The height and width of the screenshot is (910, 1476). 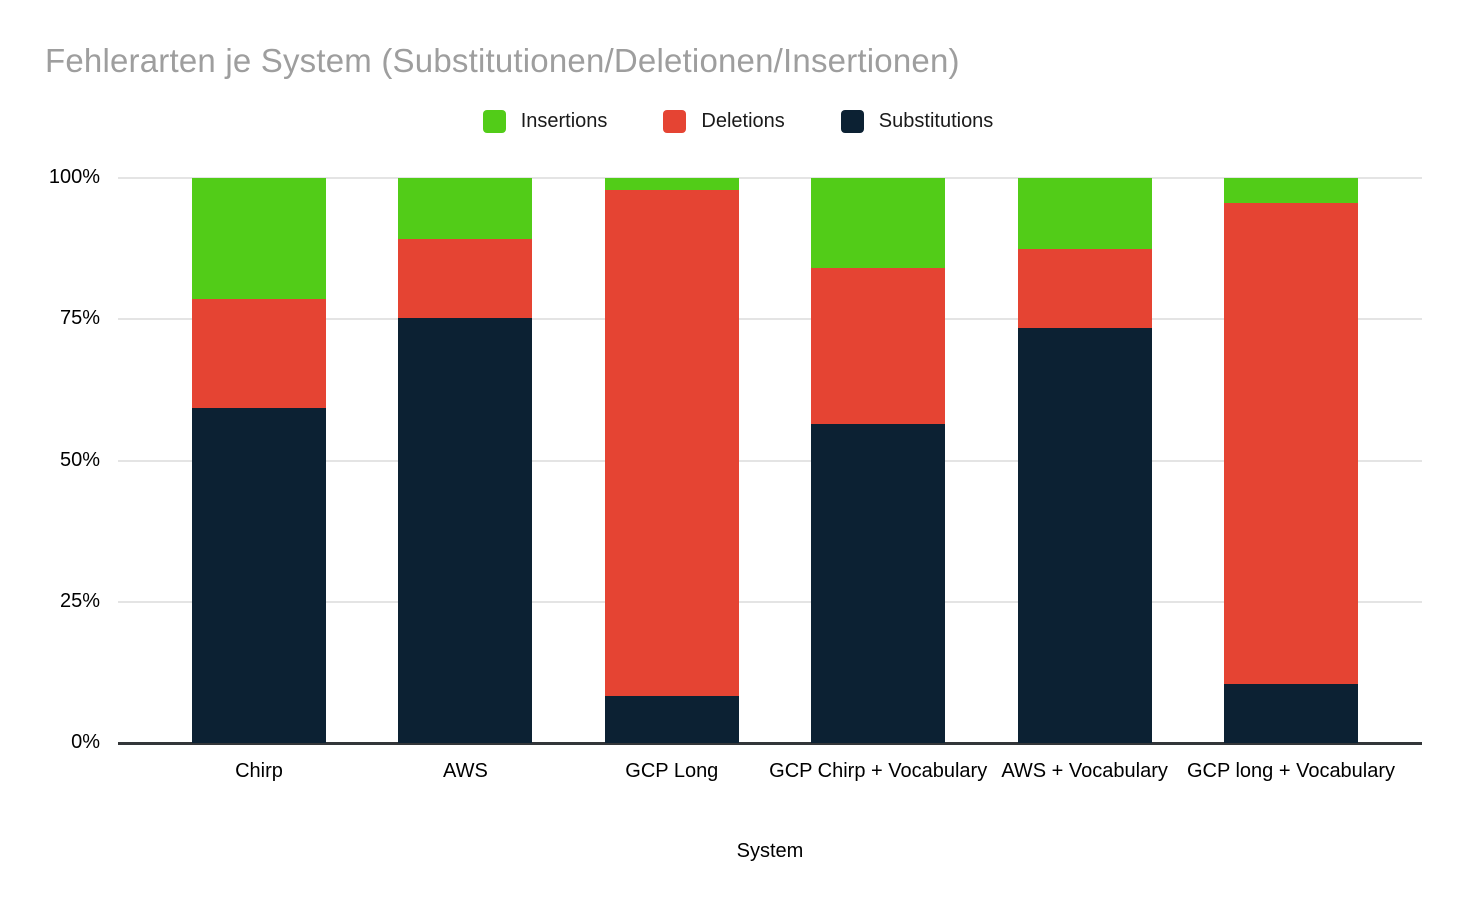 What do you see at coordinates (465, 279) in the screenshot?
I see `segment-deletions-aws` at bounding box center [465, 279].